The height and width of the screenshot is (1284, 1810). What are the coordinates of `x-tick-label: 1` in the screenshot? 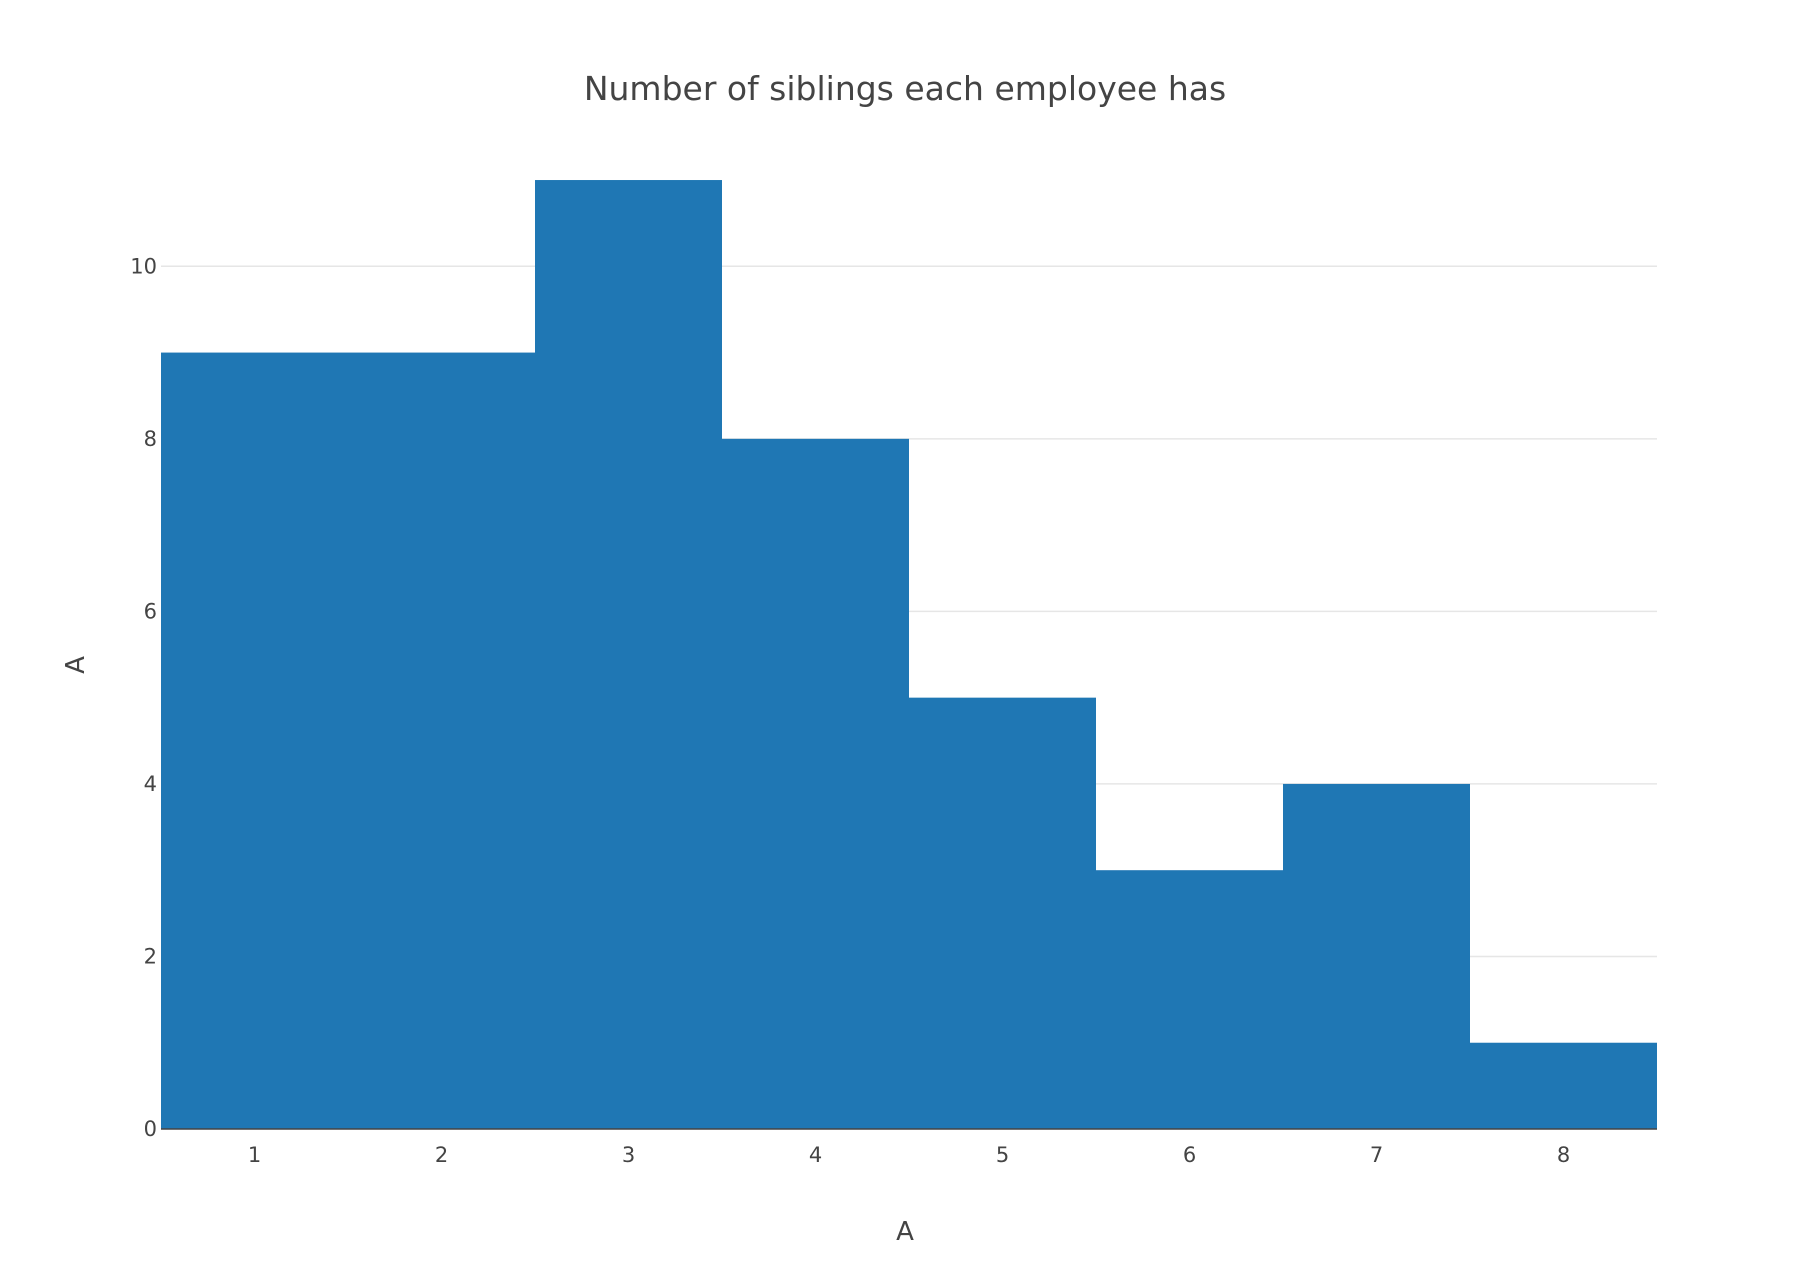 It's located at (254, 1155).